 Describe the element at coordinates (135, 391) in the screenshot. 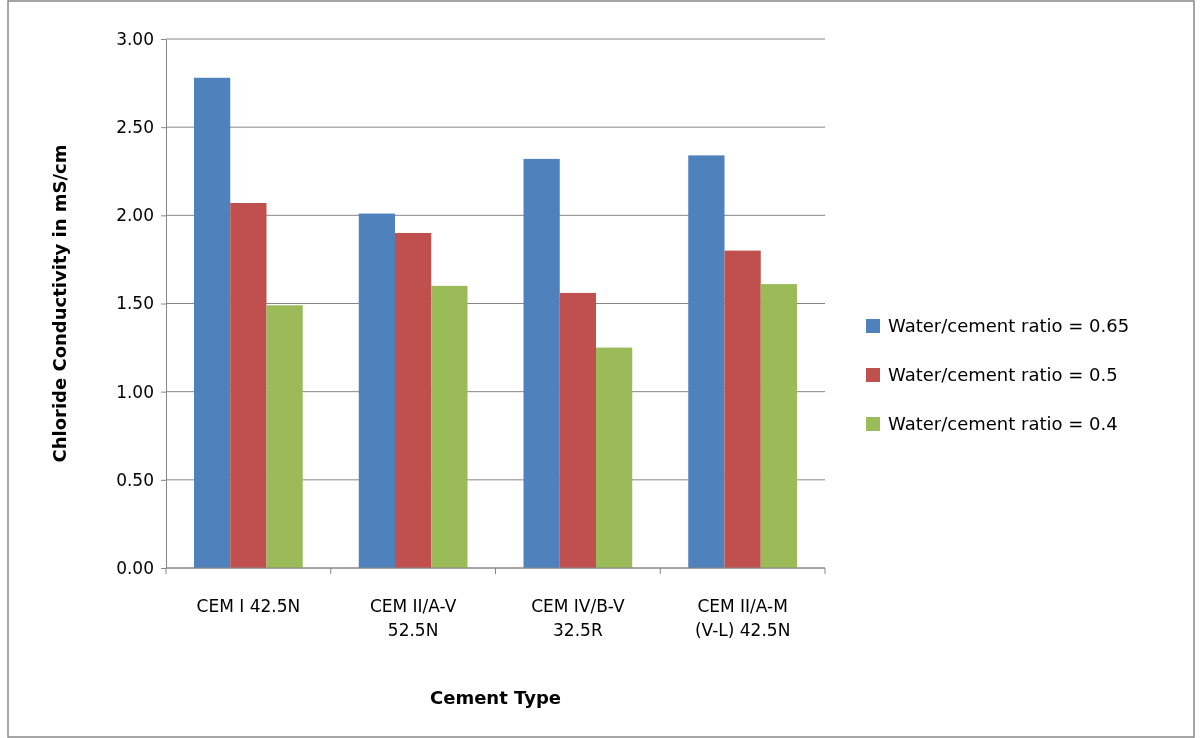

I see `y-tick-label: 1.00` at that location.